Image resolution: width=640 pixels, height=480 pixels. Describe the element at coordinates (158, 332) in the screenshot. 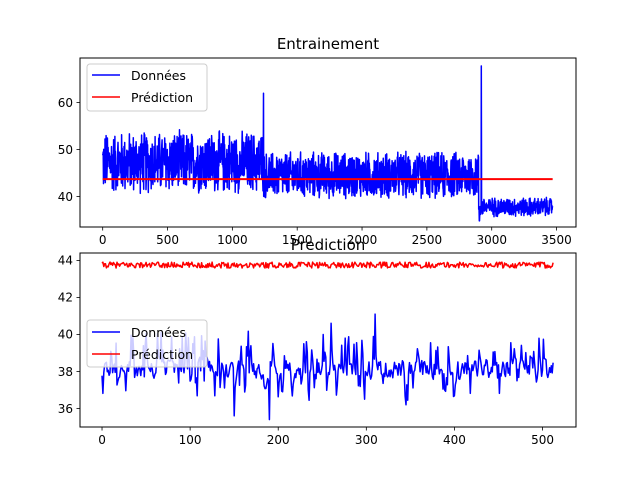

I see `prediction-legend-data-label: Données` at that location.